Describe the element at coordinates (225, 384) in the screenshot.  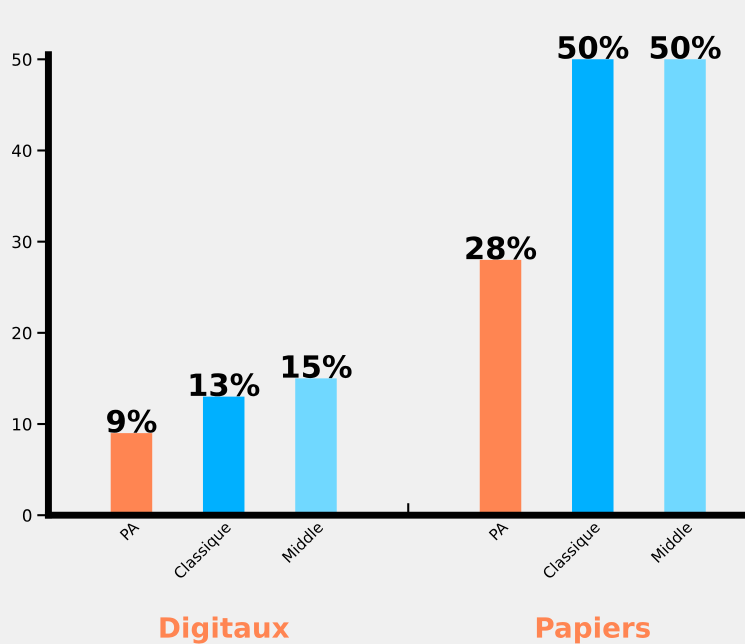
I see `data-label: 13%` at that location.